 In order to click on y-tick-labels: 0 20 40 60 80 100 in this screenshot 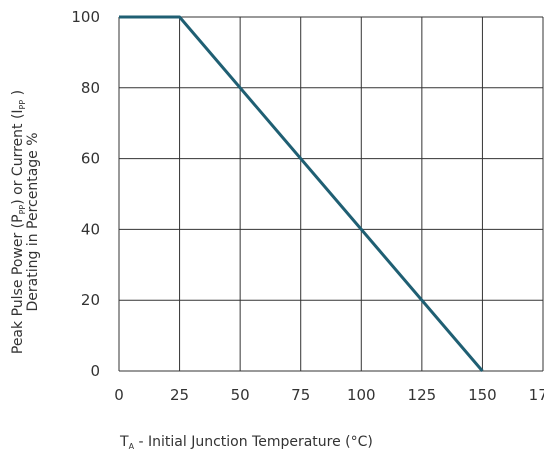, I will do `click(85, 194)`.